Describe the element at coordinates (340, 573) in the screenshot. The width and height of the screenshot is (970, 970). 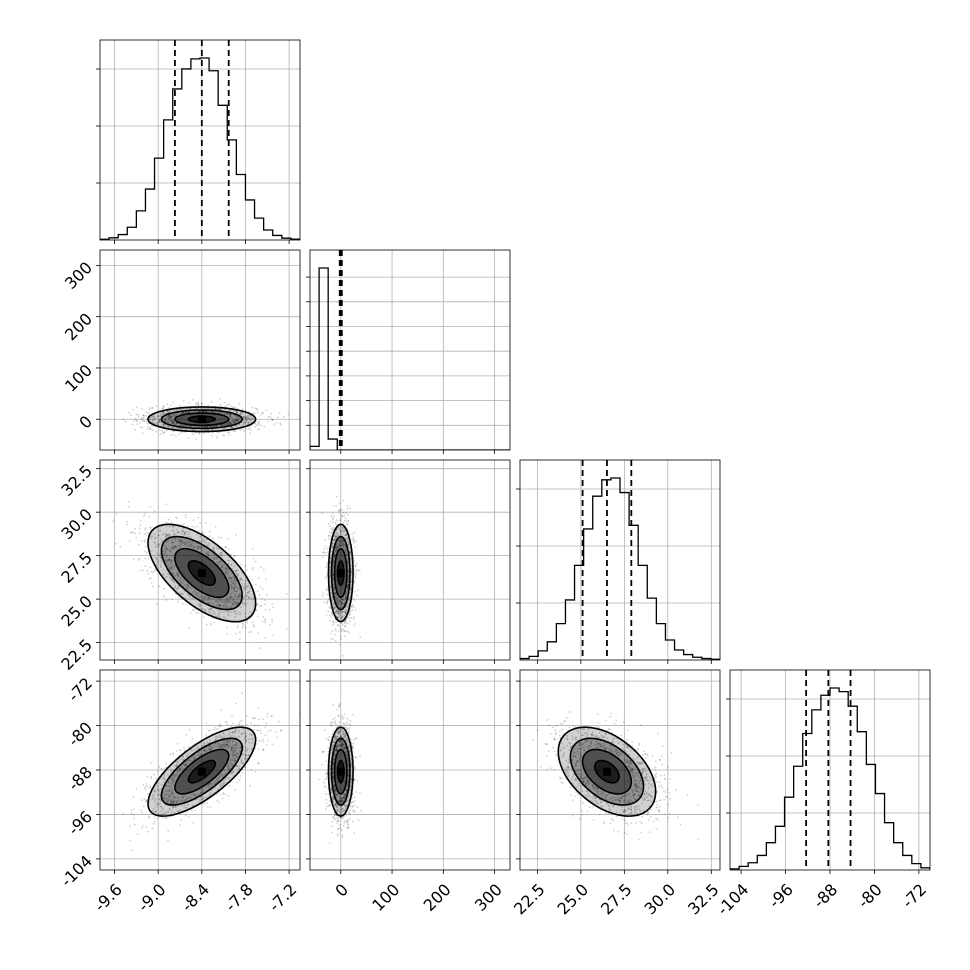
I see `contour-line` at that location.